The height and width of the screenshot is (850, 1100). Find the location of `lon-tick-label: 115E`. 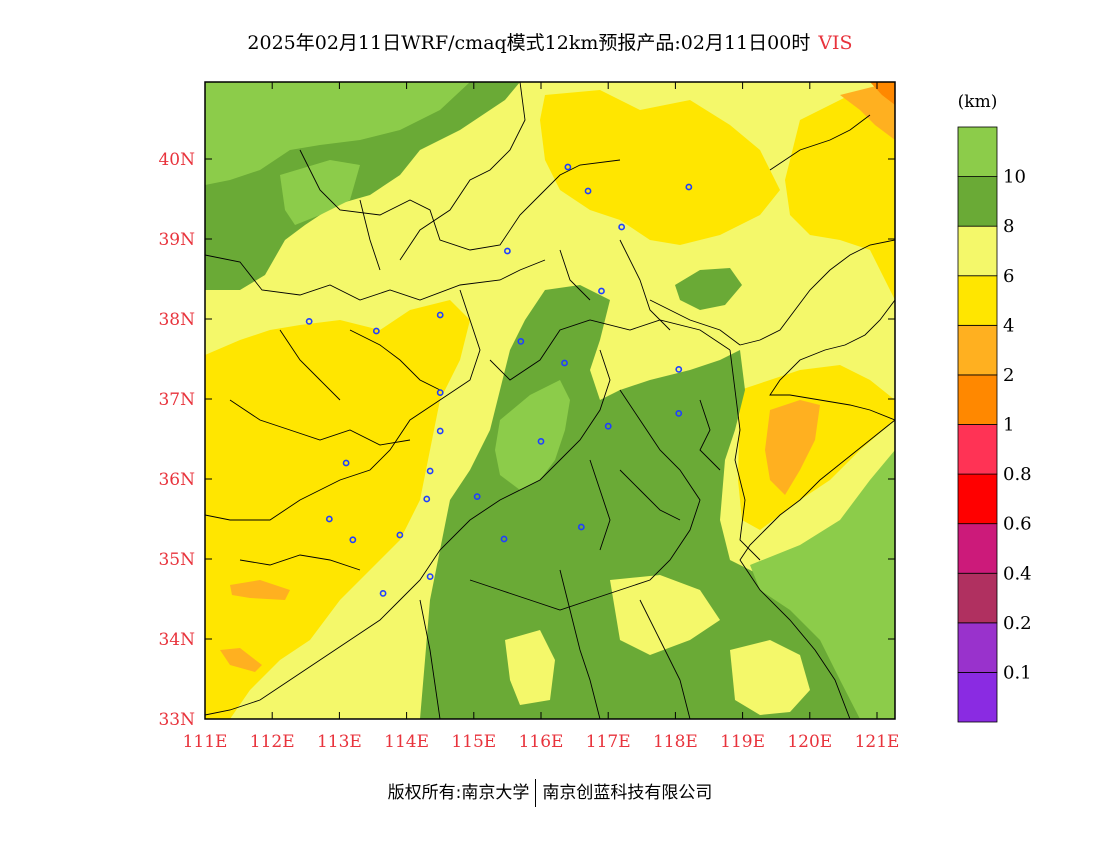

lon-tick-label: 115E is located at coordinates (473, 742).